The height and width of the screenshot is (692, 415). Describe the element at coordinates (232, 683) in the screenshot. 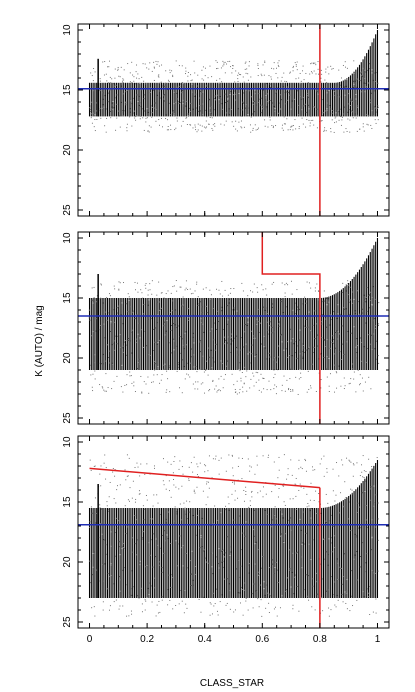

I see `x-axis-label: CLASS_STAR` at that location.